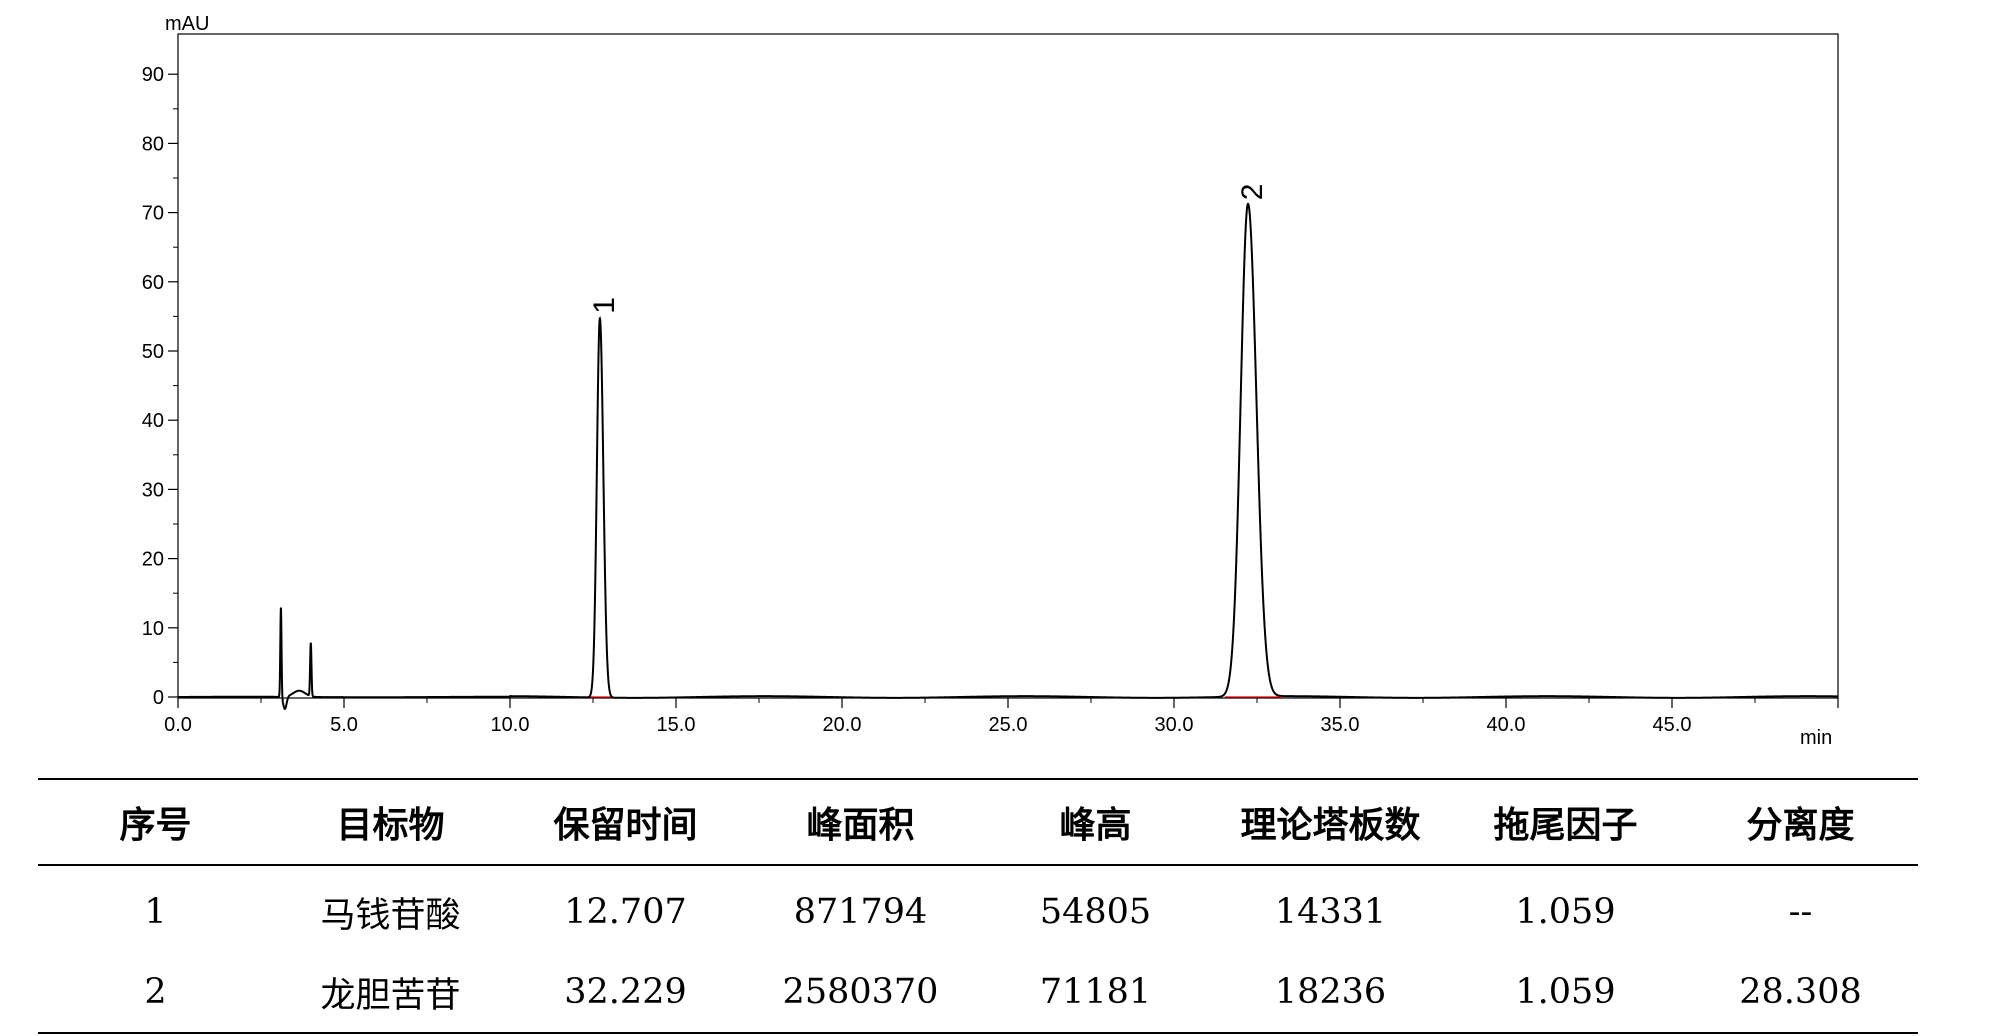 This screenshot has width=1998, height=1036. Describe the element at coordinates (1800, 825) in the screenshot. I see `header-resolution: 分离度` at that location.